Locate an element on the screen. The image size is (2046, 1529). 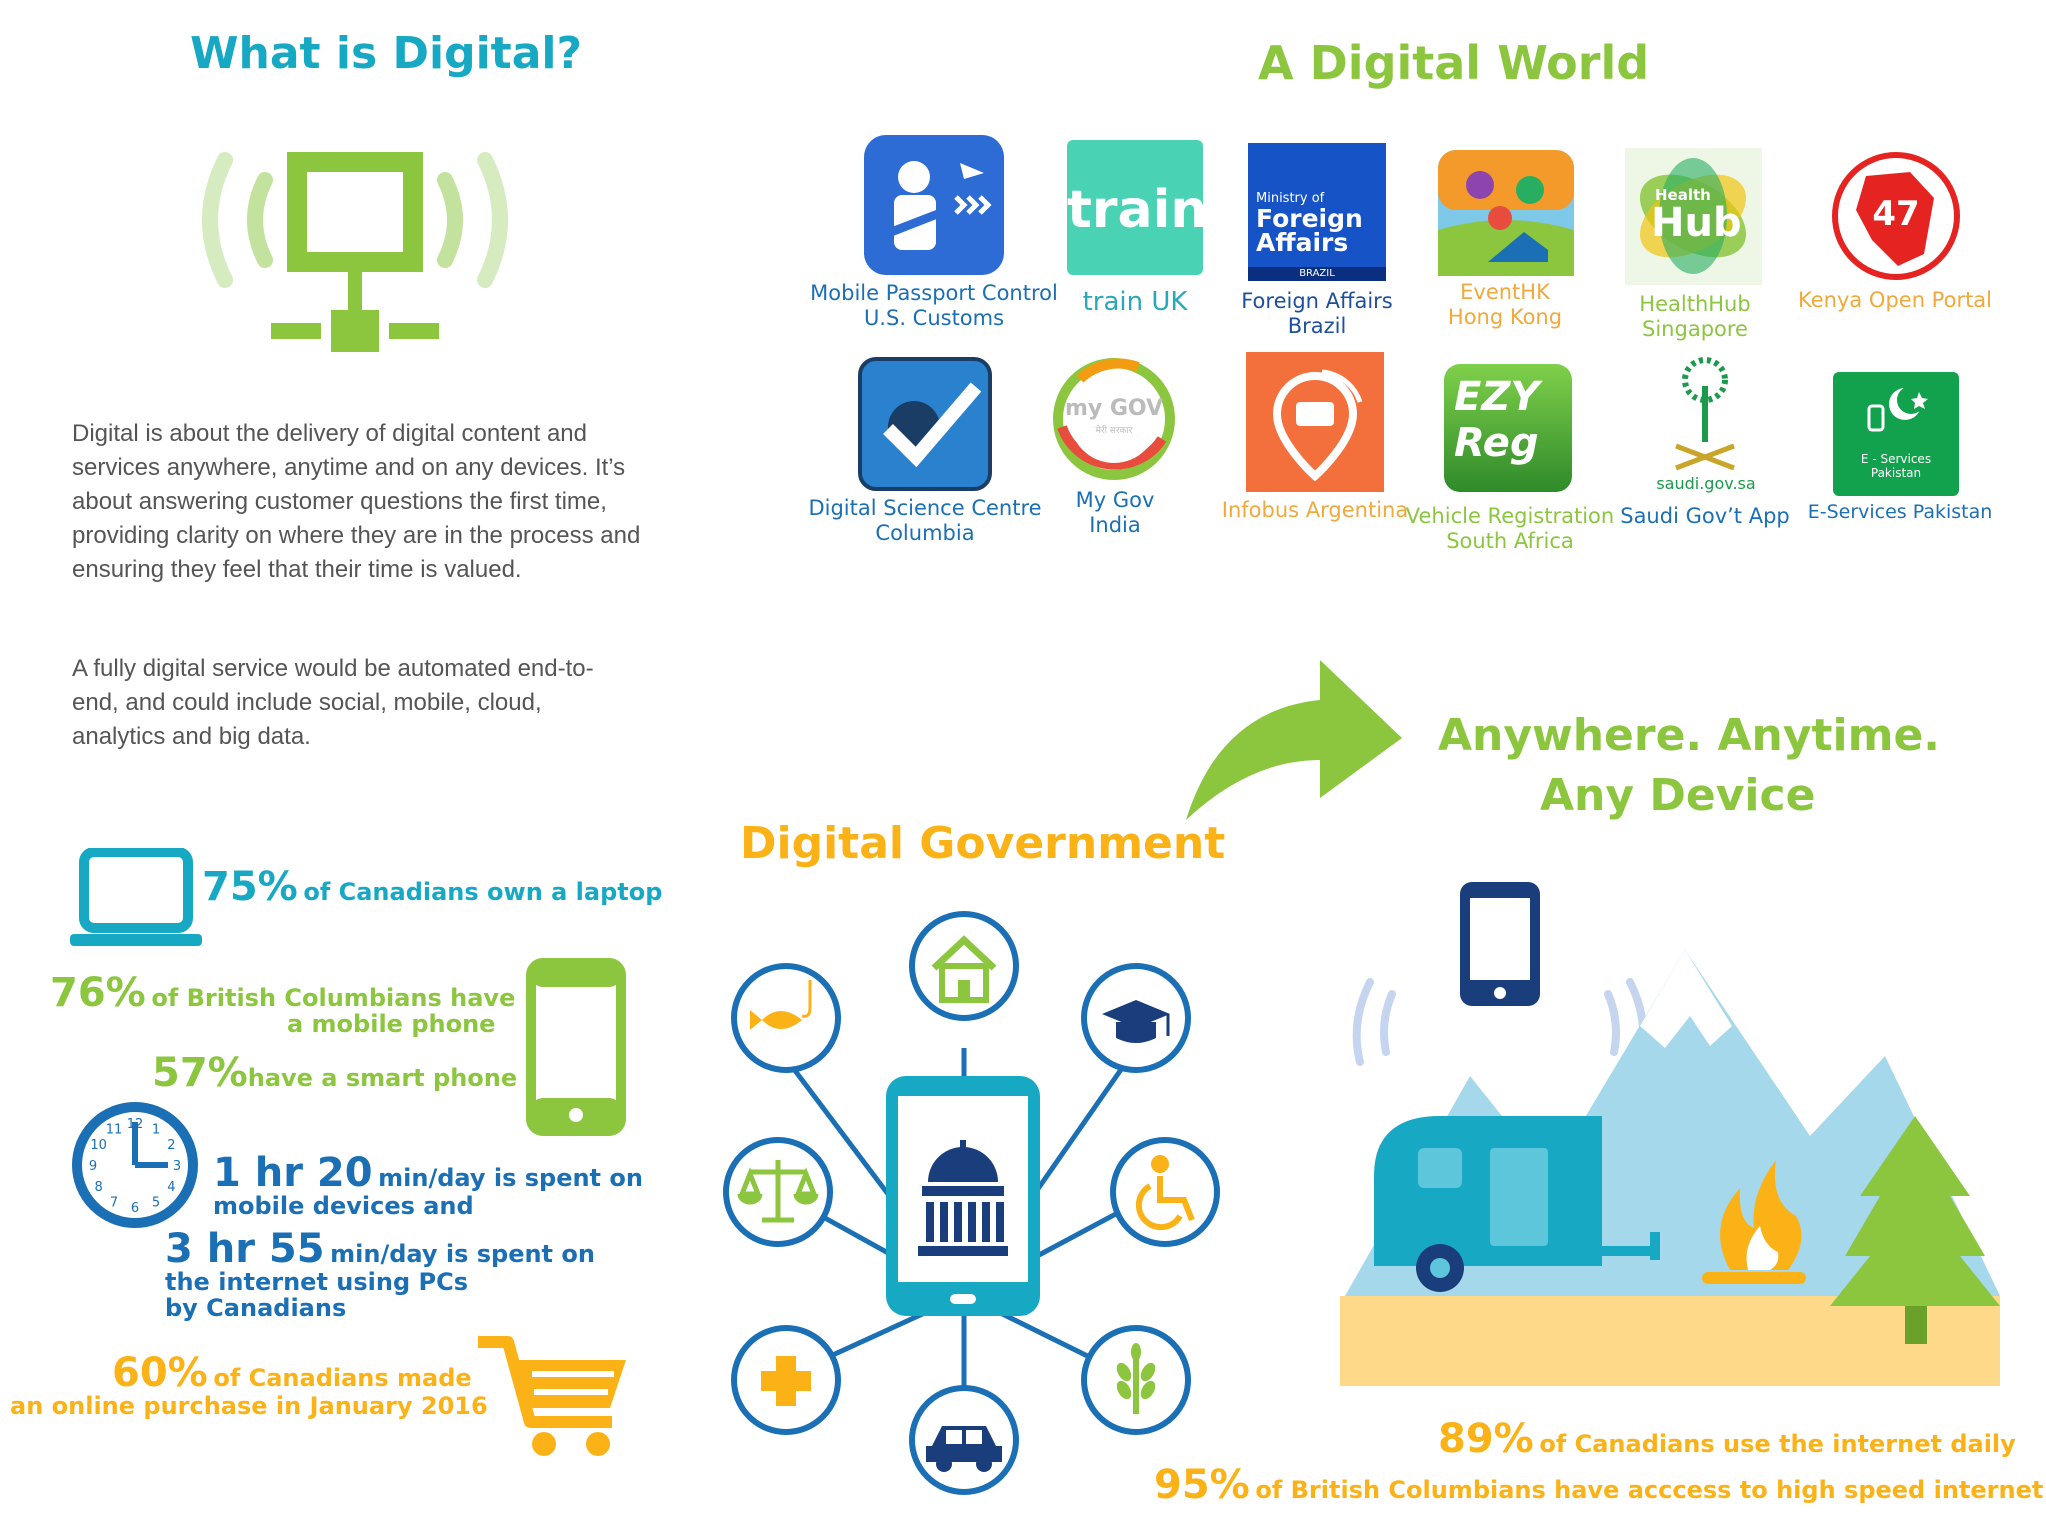
capitol-building-icon is located at coordinates (963, 1198).